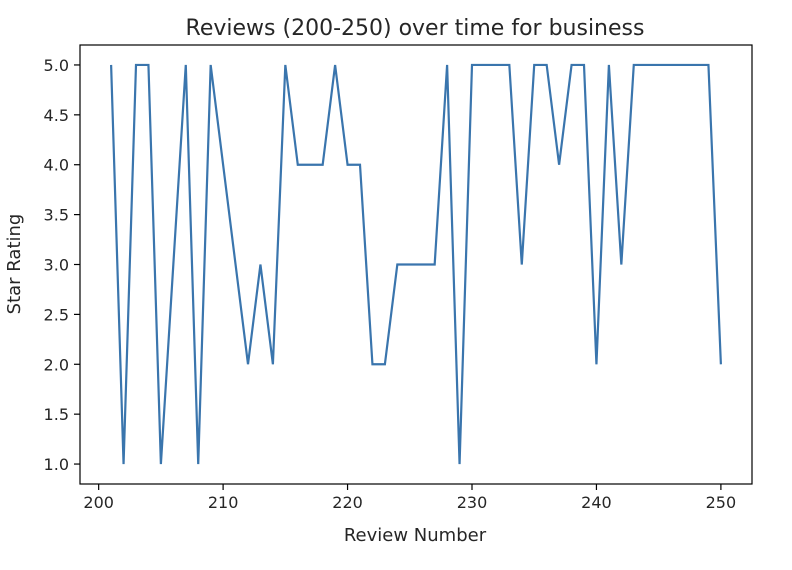 Image resolution: width=792 pixels, height=570 pixels. I want to click on x-tick-label: 240, so click(596, 502).